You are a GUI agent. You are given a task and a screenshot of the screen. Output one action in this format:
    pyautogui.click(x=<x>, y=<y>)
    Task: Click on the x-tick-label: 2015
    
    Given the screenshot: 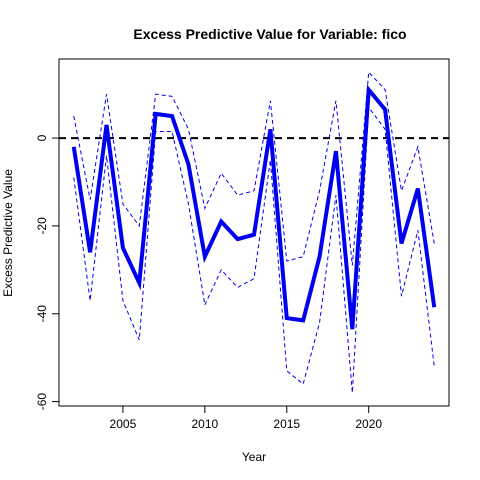 What is the action you would take?
    pyautogui.click(x=286, y=424)
    